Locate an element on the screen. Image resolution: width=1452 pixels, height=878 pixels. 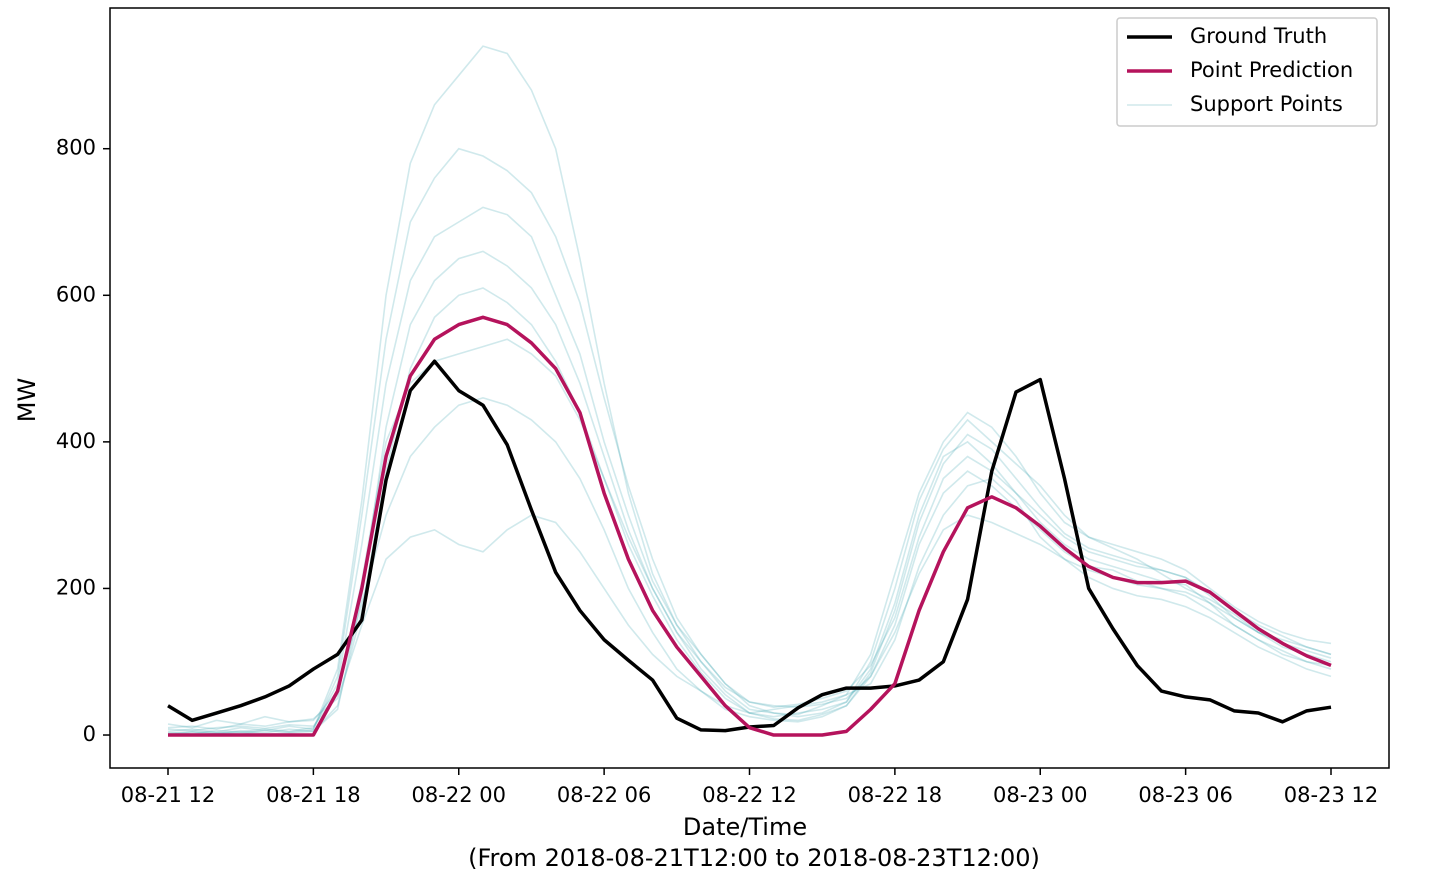
y-tick-label: 800 is located at coordinates (76, 148).